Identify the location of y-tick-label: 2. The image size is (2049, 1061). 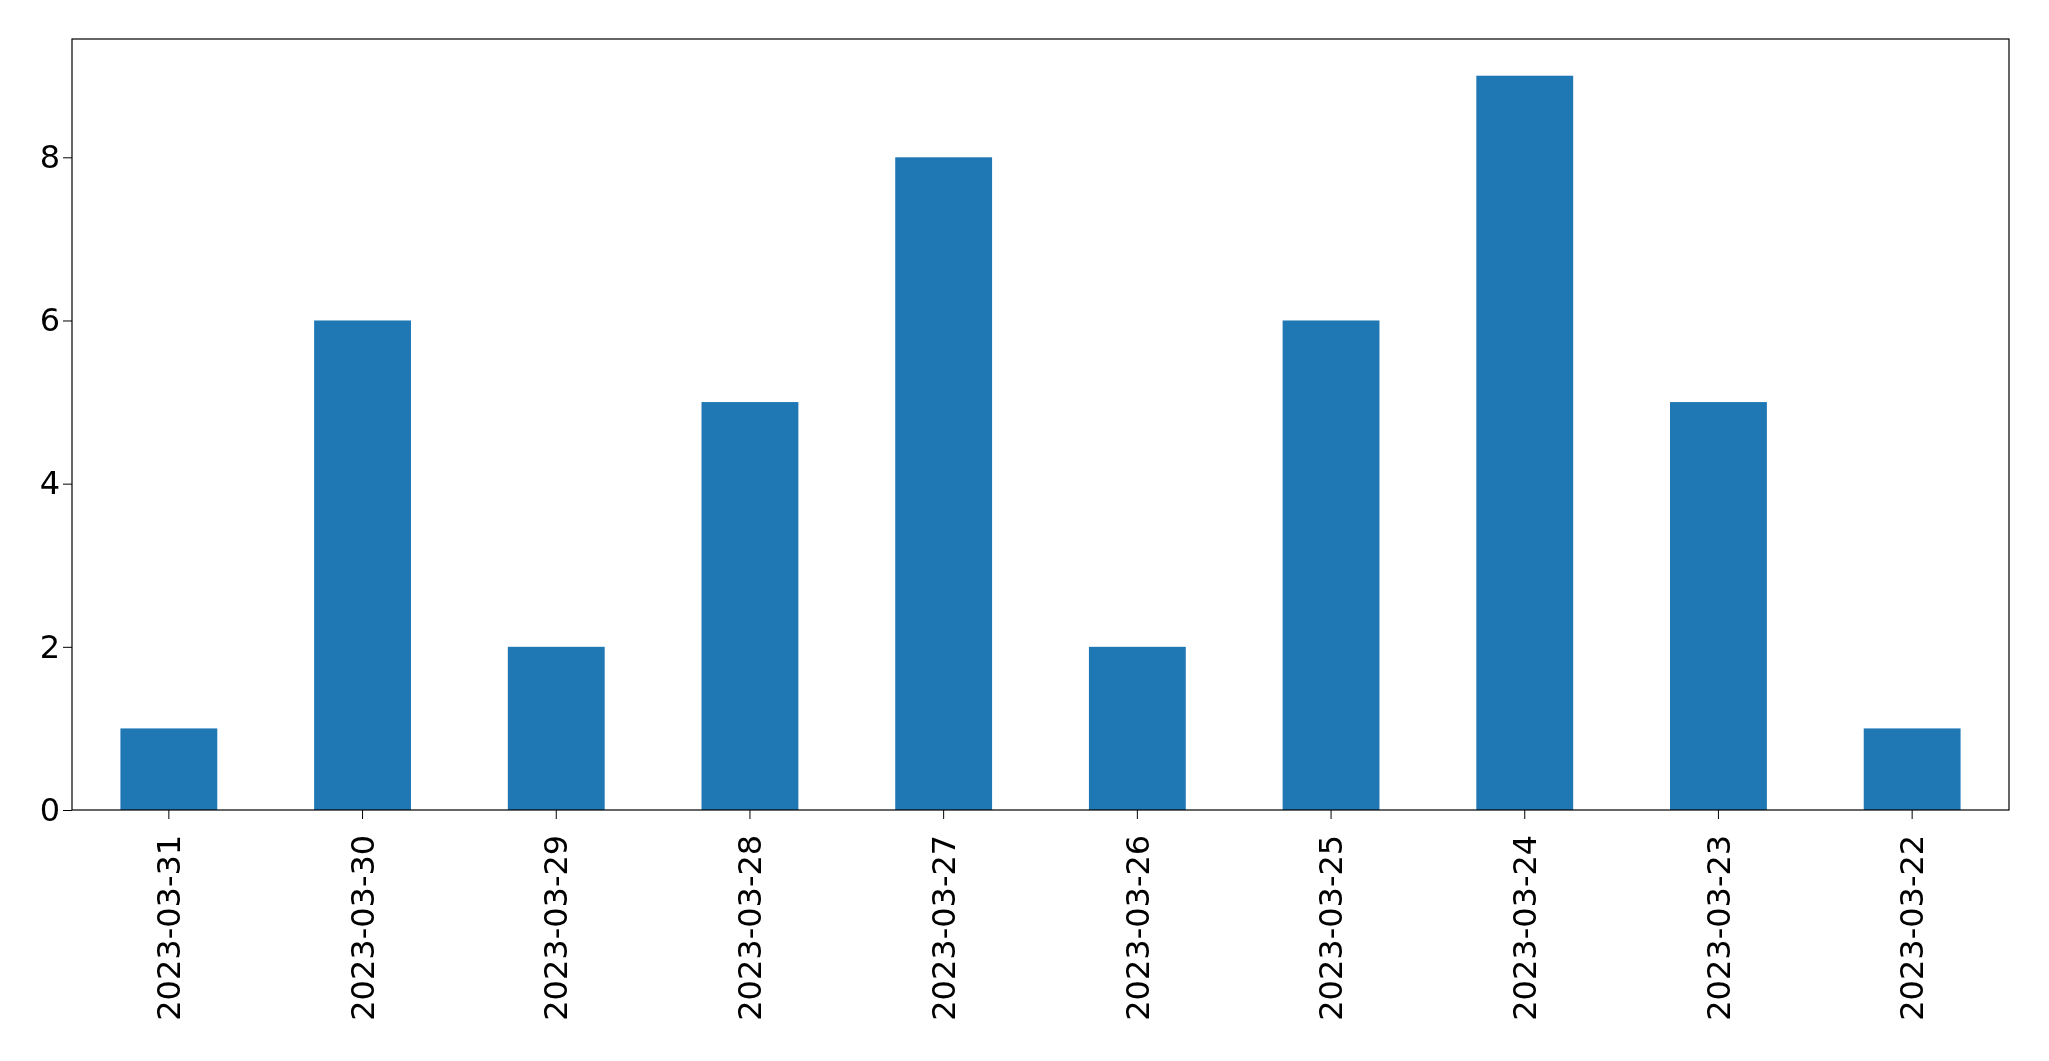
(49, 646).